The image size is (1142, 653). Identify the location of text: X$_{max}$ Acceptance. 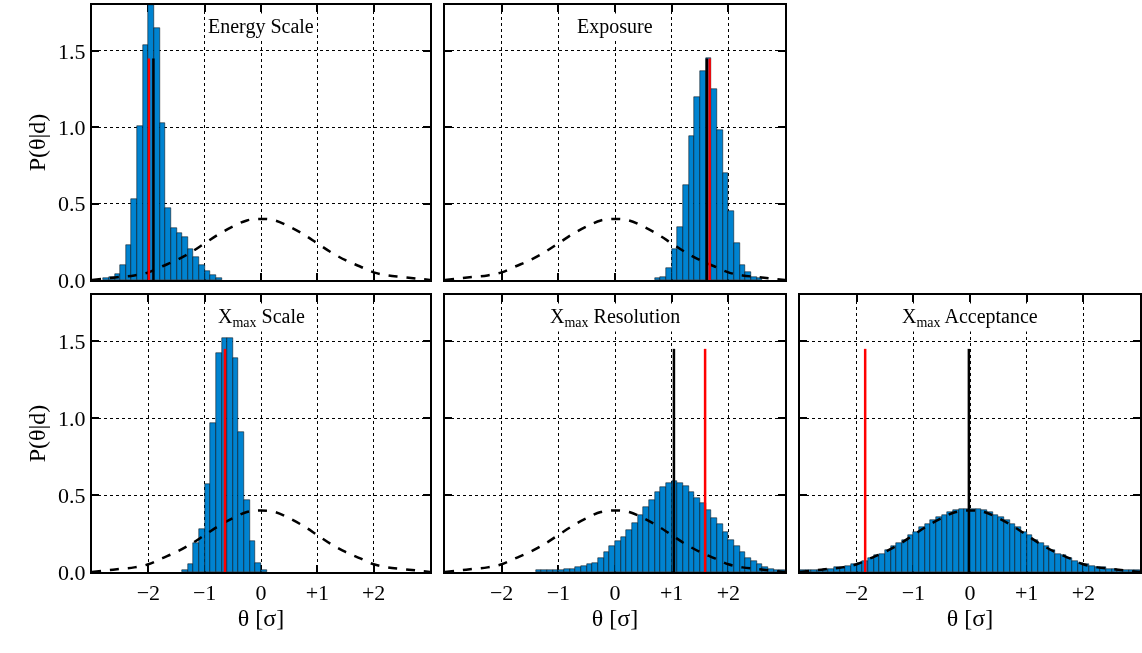
(970, 318).